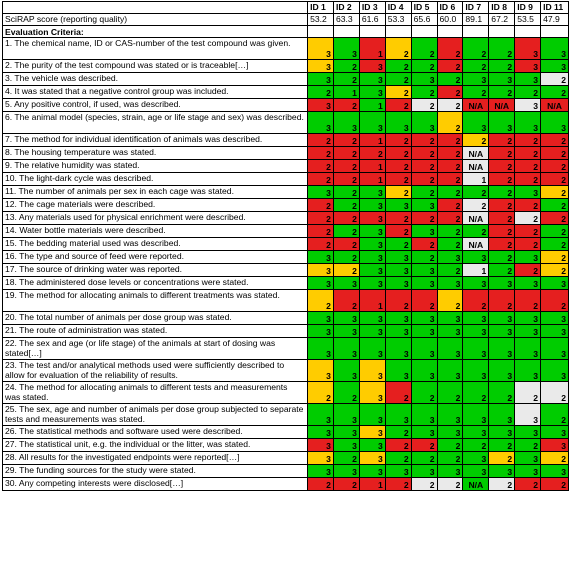 The image size is (569, 561). I want to click on score-value: 65.6, so click(424, 19).